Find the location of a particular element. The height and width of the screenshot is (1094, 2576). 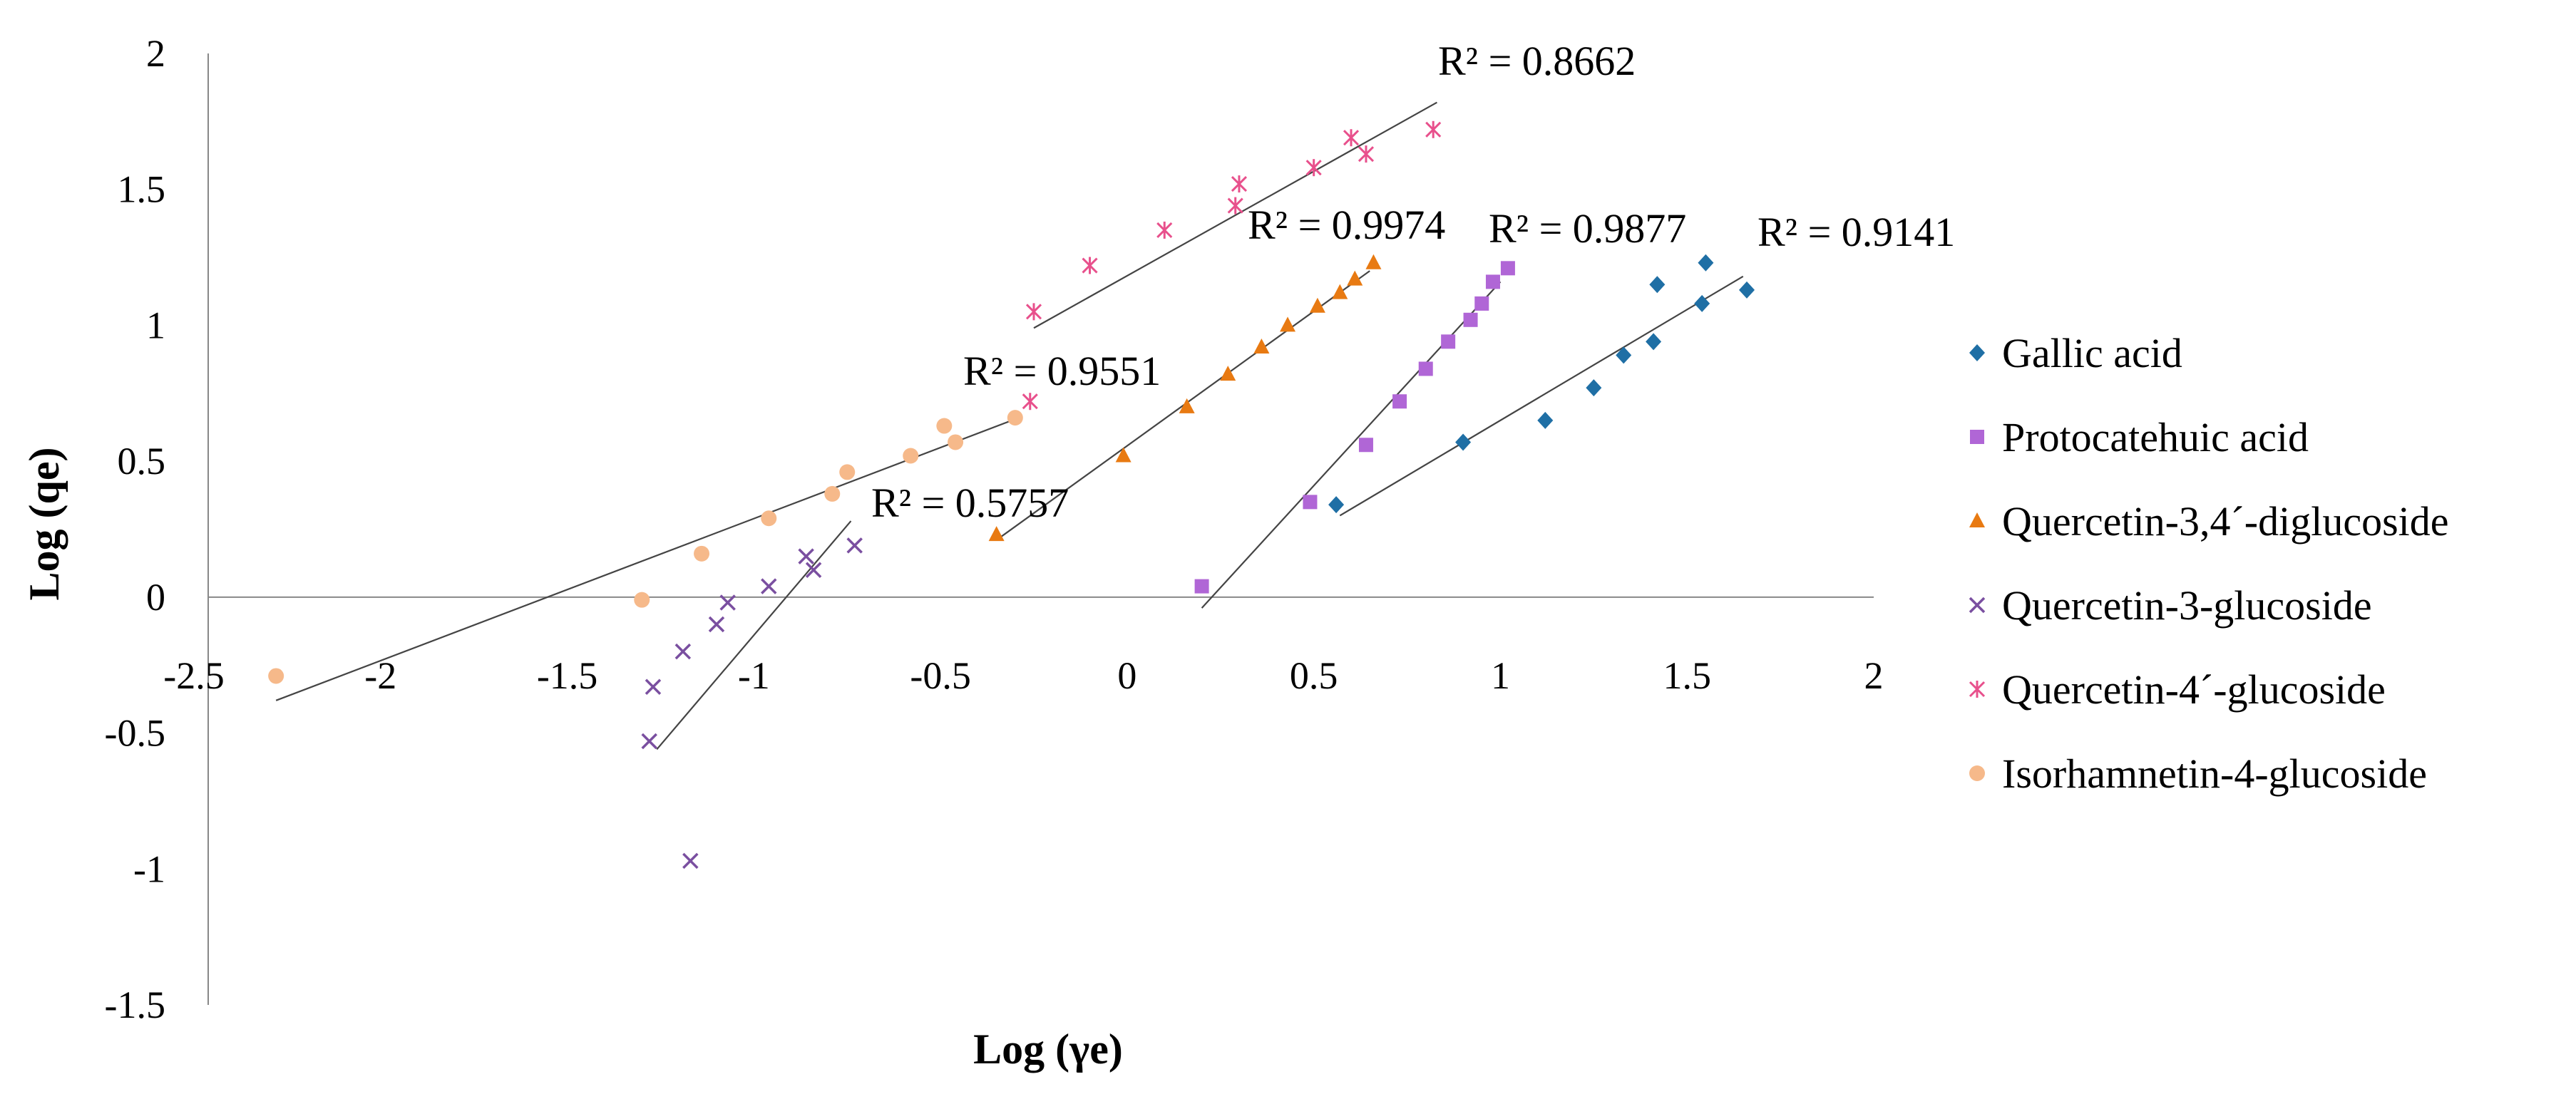

r2-label-gallic-acid: R² = 0.9141 is located at coordinates (1856, 232).